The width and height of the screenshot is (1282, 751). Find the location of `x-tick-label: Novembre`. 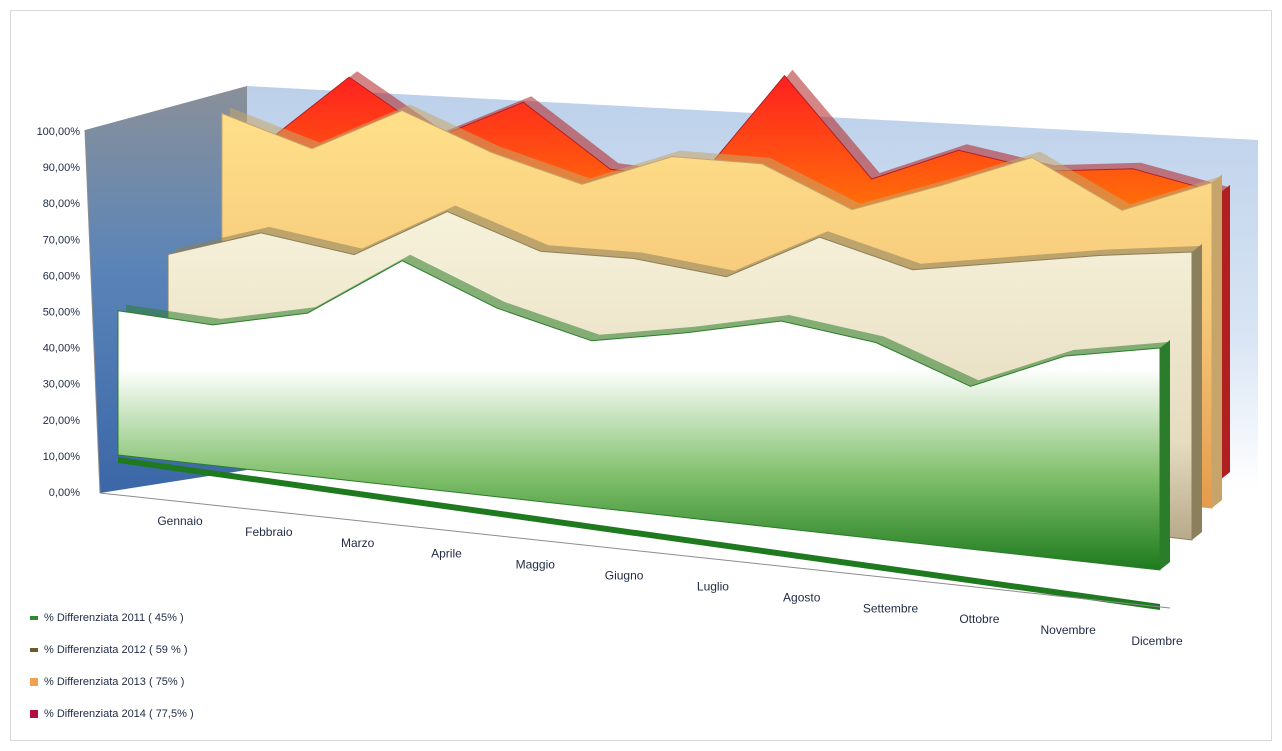

x-tick-label: Novembre is located at coordinates (1069, 630).